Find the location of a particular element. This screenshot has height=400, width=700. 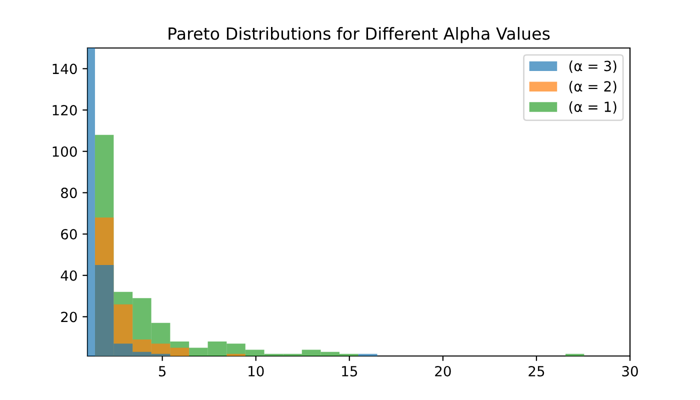

y-tick-label: 100 is located at coordinates (64, 151).